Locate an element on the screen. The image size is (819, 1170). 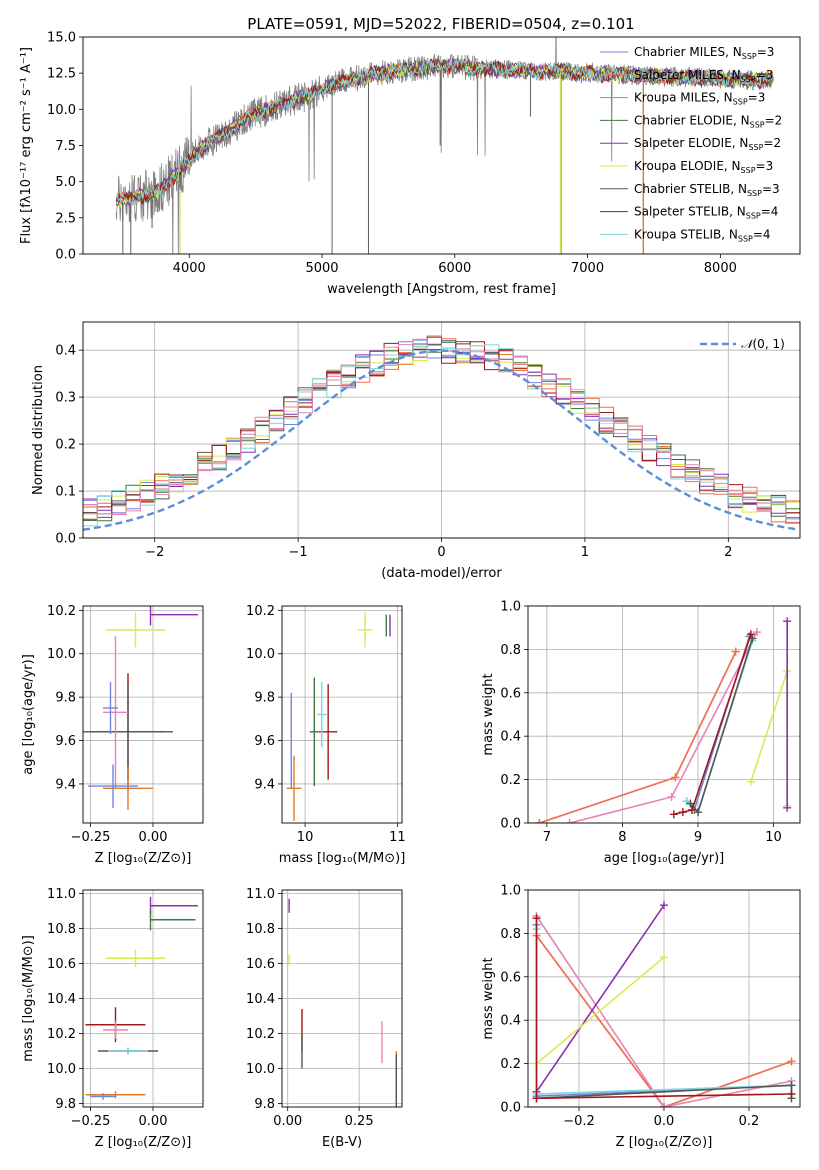
y-tick-label: 0.4 is located at coordinates (510, 737).